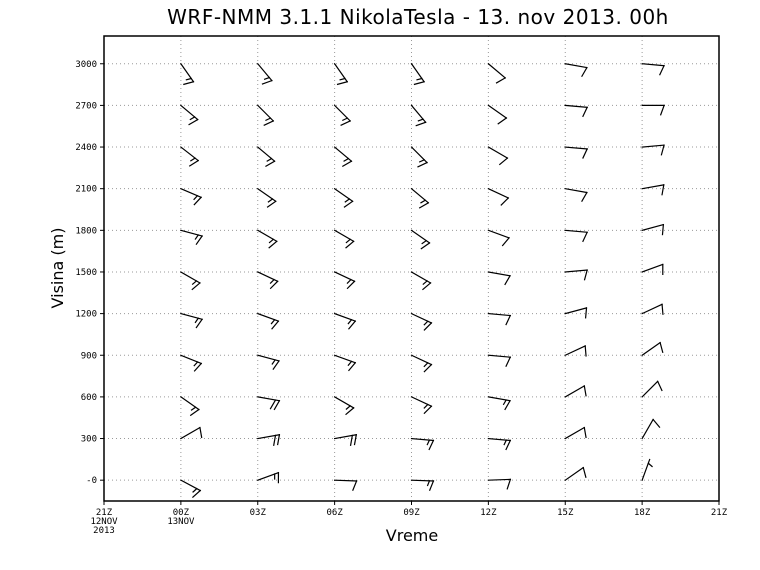 The height and width of the screenshot is (570, 760). I want to click on y-axis-ticks: -0 300 600 900 1200 1500 1800 2100 2400 2700 3000, so click(89, 273).